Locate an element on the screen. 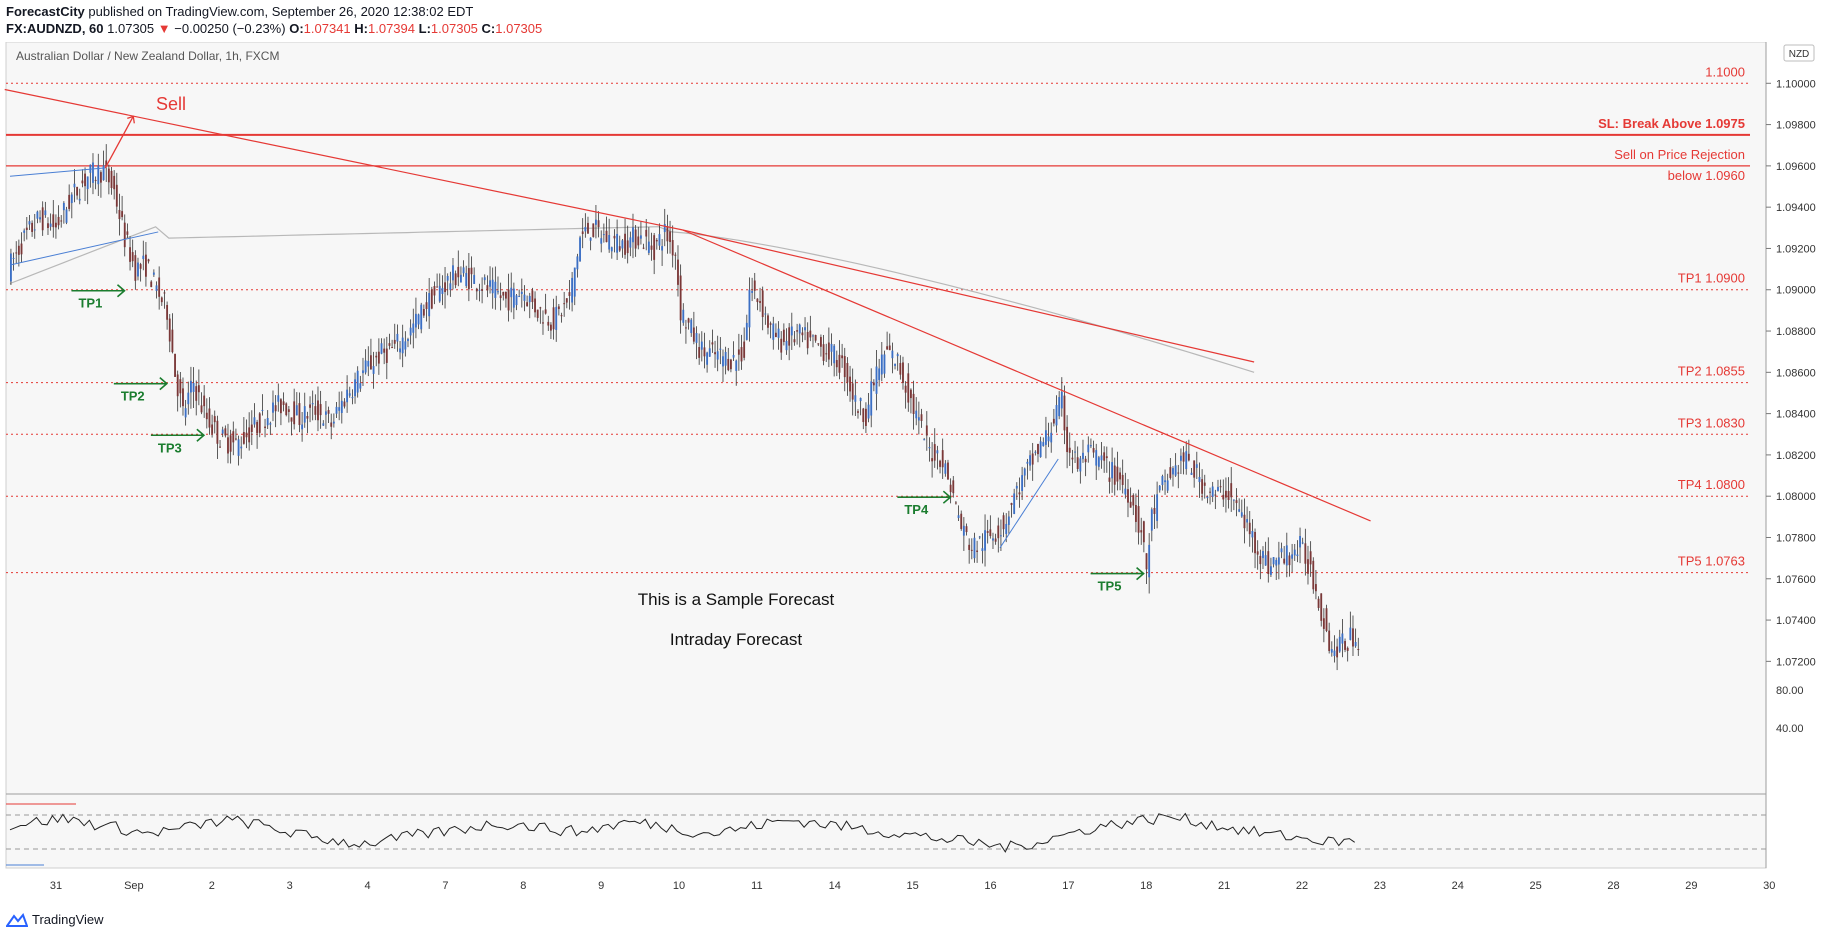 The width and height of the screenshot is (1828, 938). currency-badge: NZD is located at coordinates (1799, 53).